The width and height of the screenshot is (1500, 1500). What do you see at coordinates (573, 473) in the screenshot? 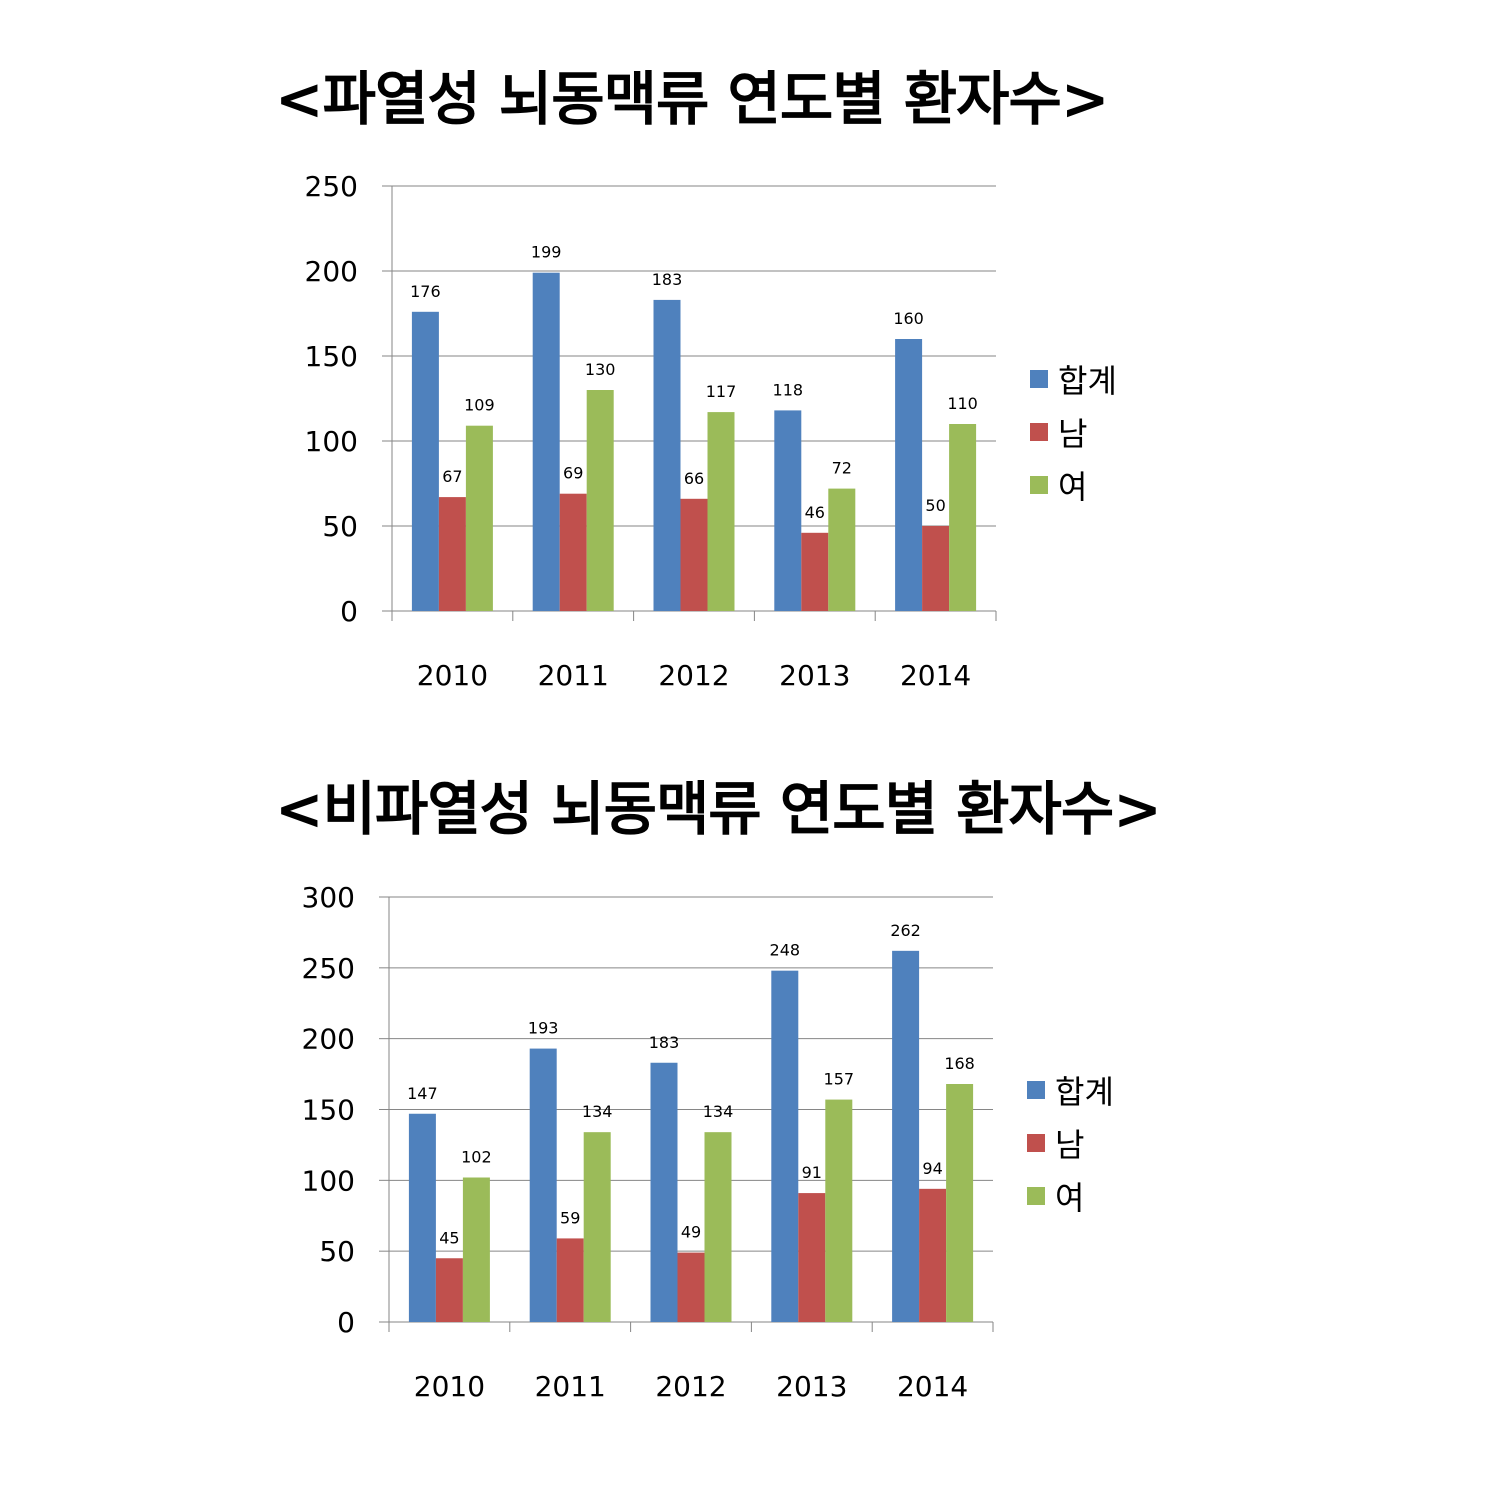
I see `data-label: 69` at bounding box center [573, 473].